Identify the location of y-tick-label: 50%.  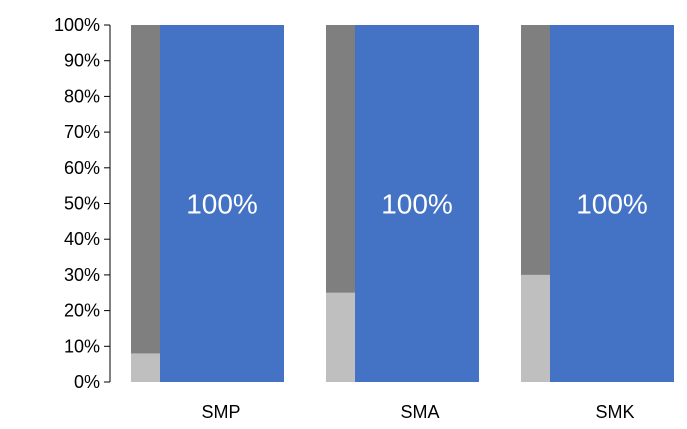
(82, 204).